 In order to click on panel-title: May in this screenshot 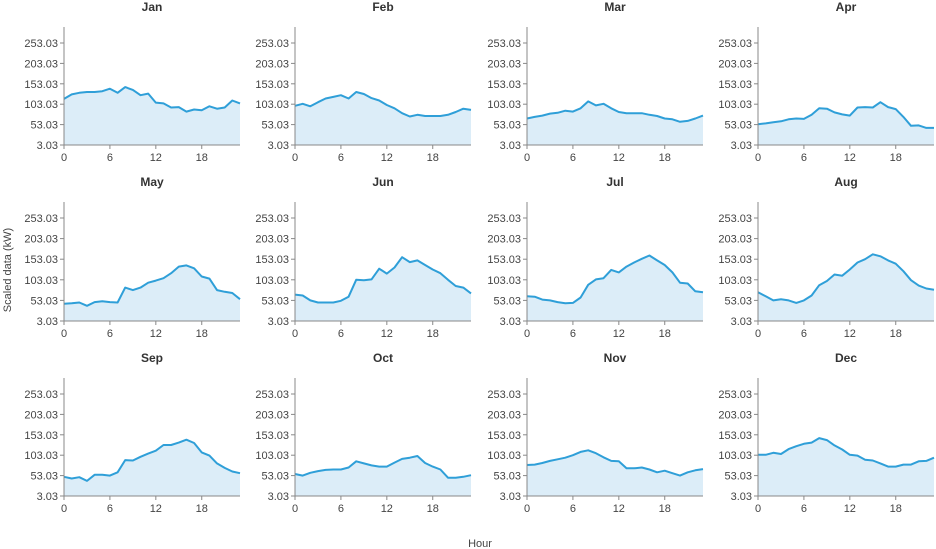, I will do `click(152, 182)`.